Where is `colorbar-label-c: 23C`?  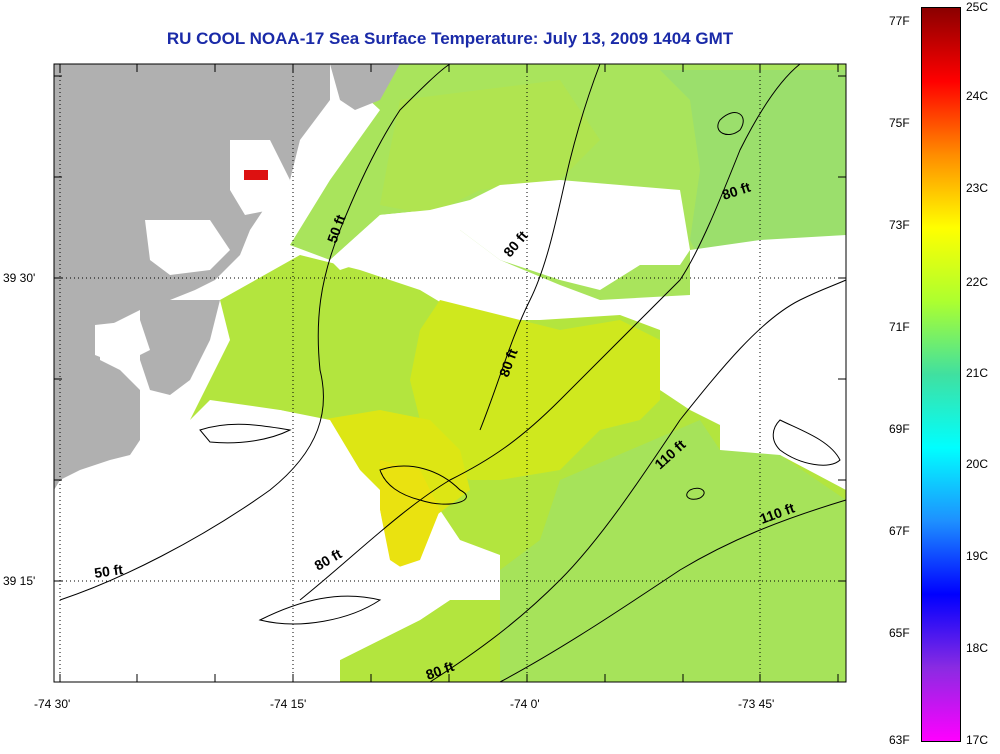
colorbar-label-c: 23C is located at coordinates (977, 188).